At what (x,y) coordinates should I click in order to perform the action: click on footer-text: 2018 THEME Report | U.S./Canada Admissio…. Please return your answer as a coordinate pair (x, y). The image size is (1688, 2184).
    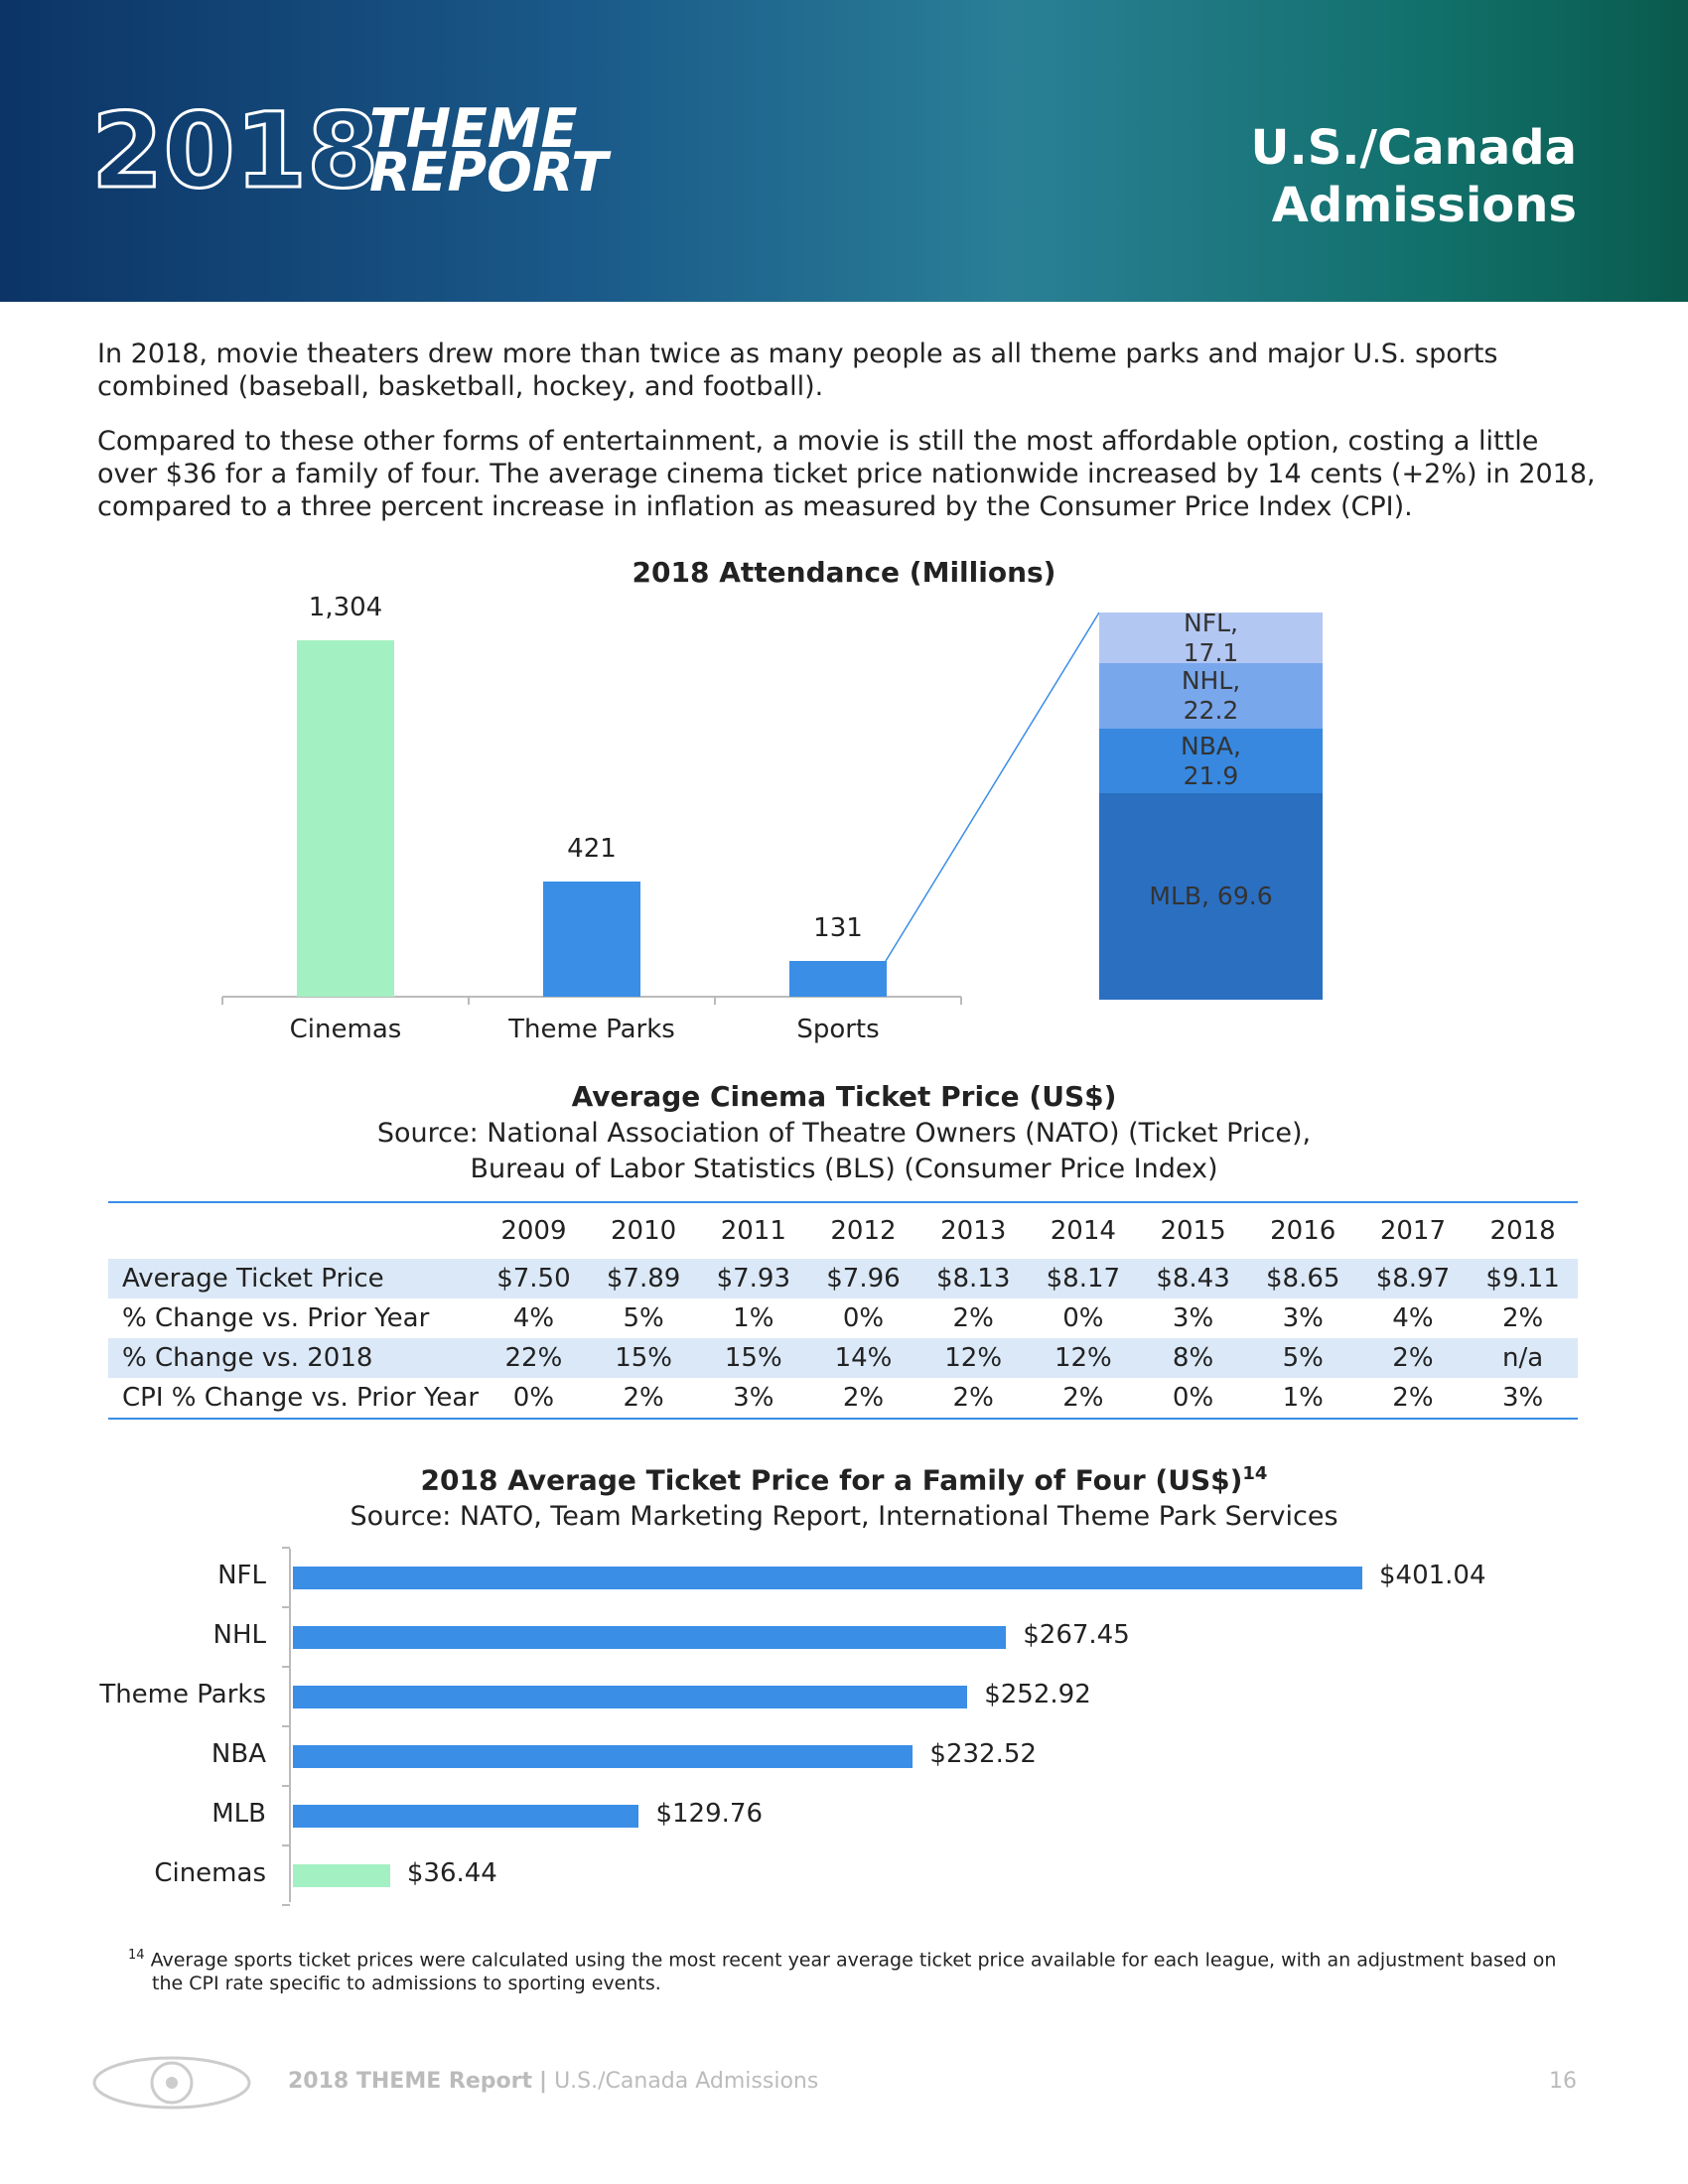
    Looking at the image, I should click on (553, 2081).